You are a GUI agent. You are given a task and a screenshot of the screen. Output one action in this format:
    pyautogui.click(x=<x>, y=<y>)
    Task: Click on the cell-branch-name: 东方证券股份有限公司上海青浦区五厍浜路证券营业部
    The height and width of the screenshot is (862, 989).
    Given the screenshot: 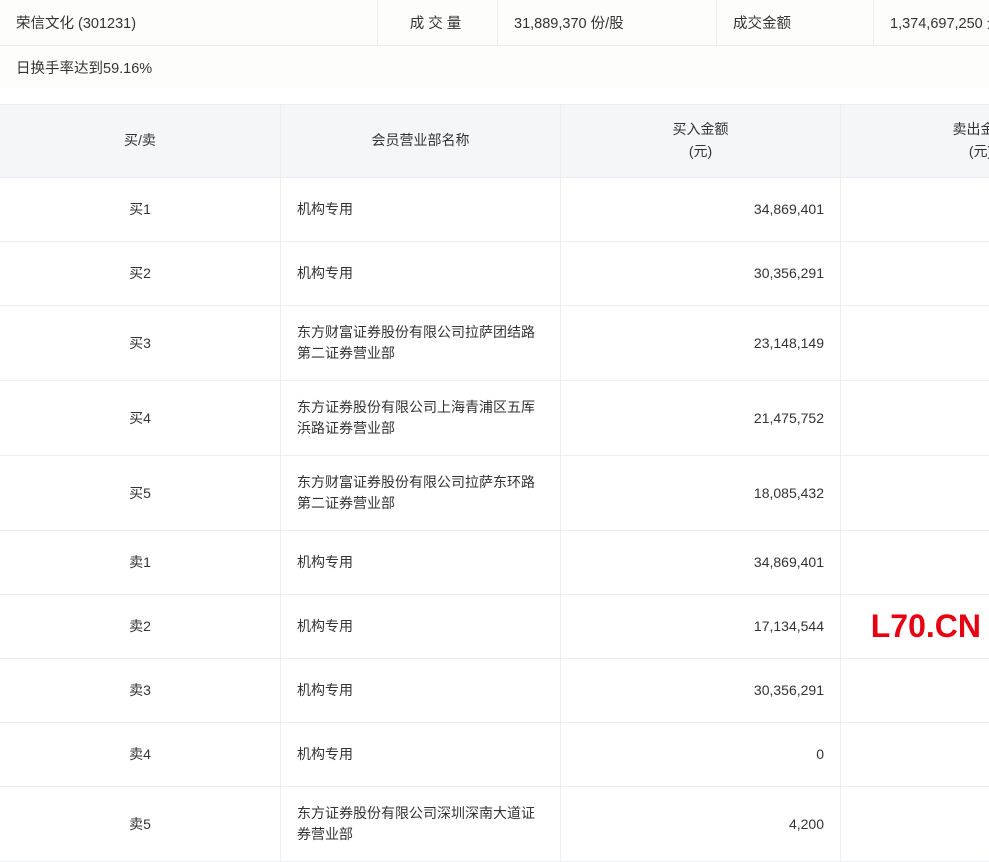 What is the action you would take?
    pyautogui.click(x=421, y=418)
    